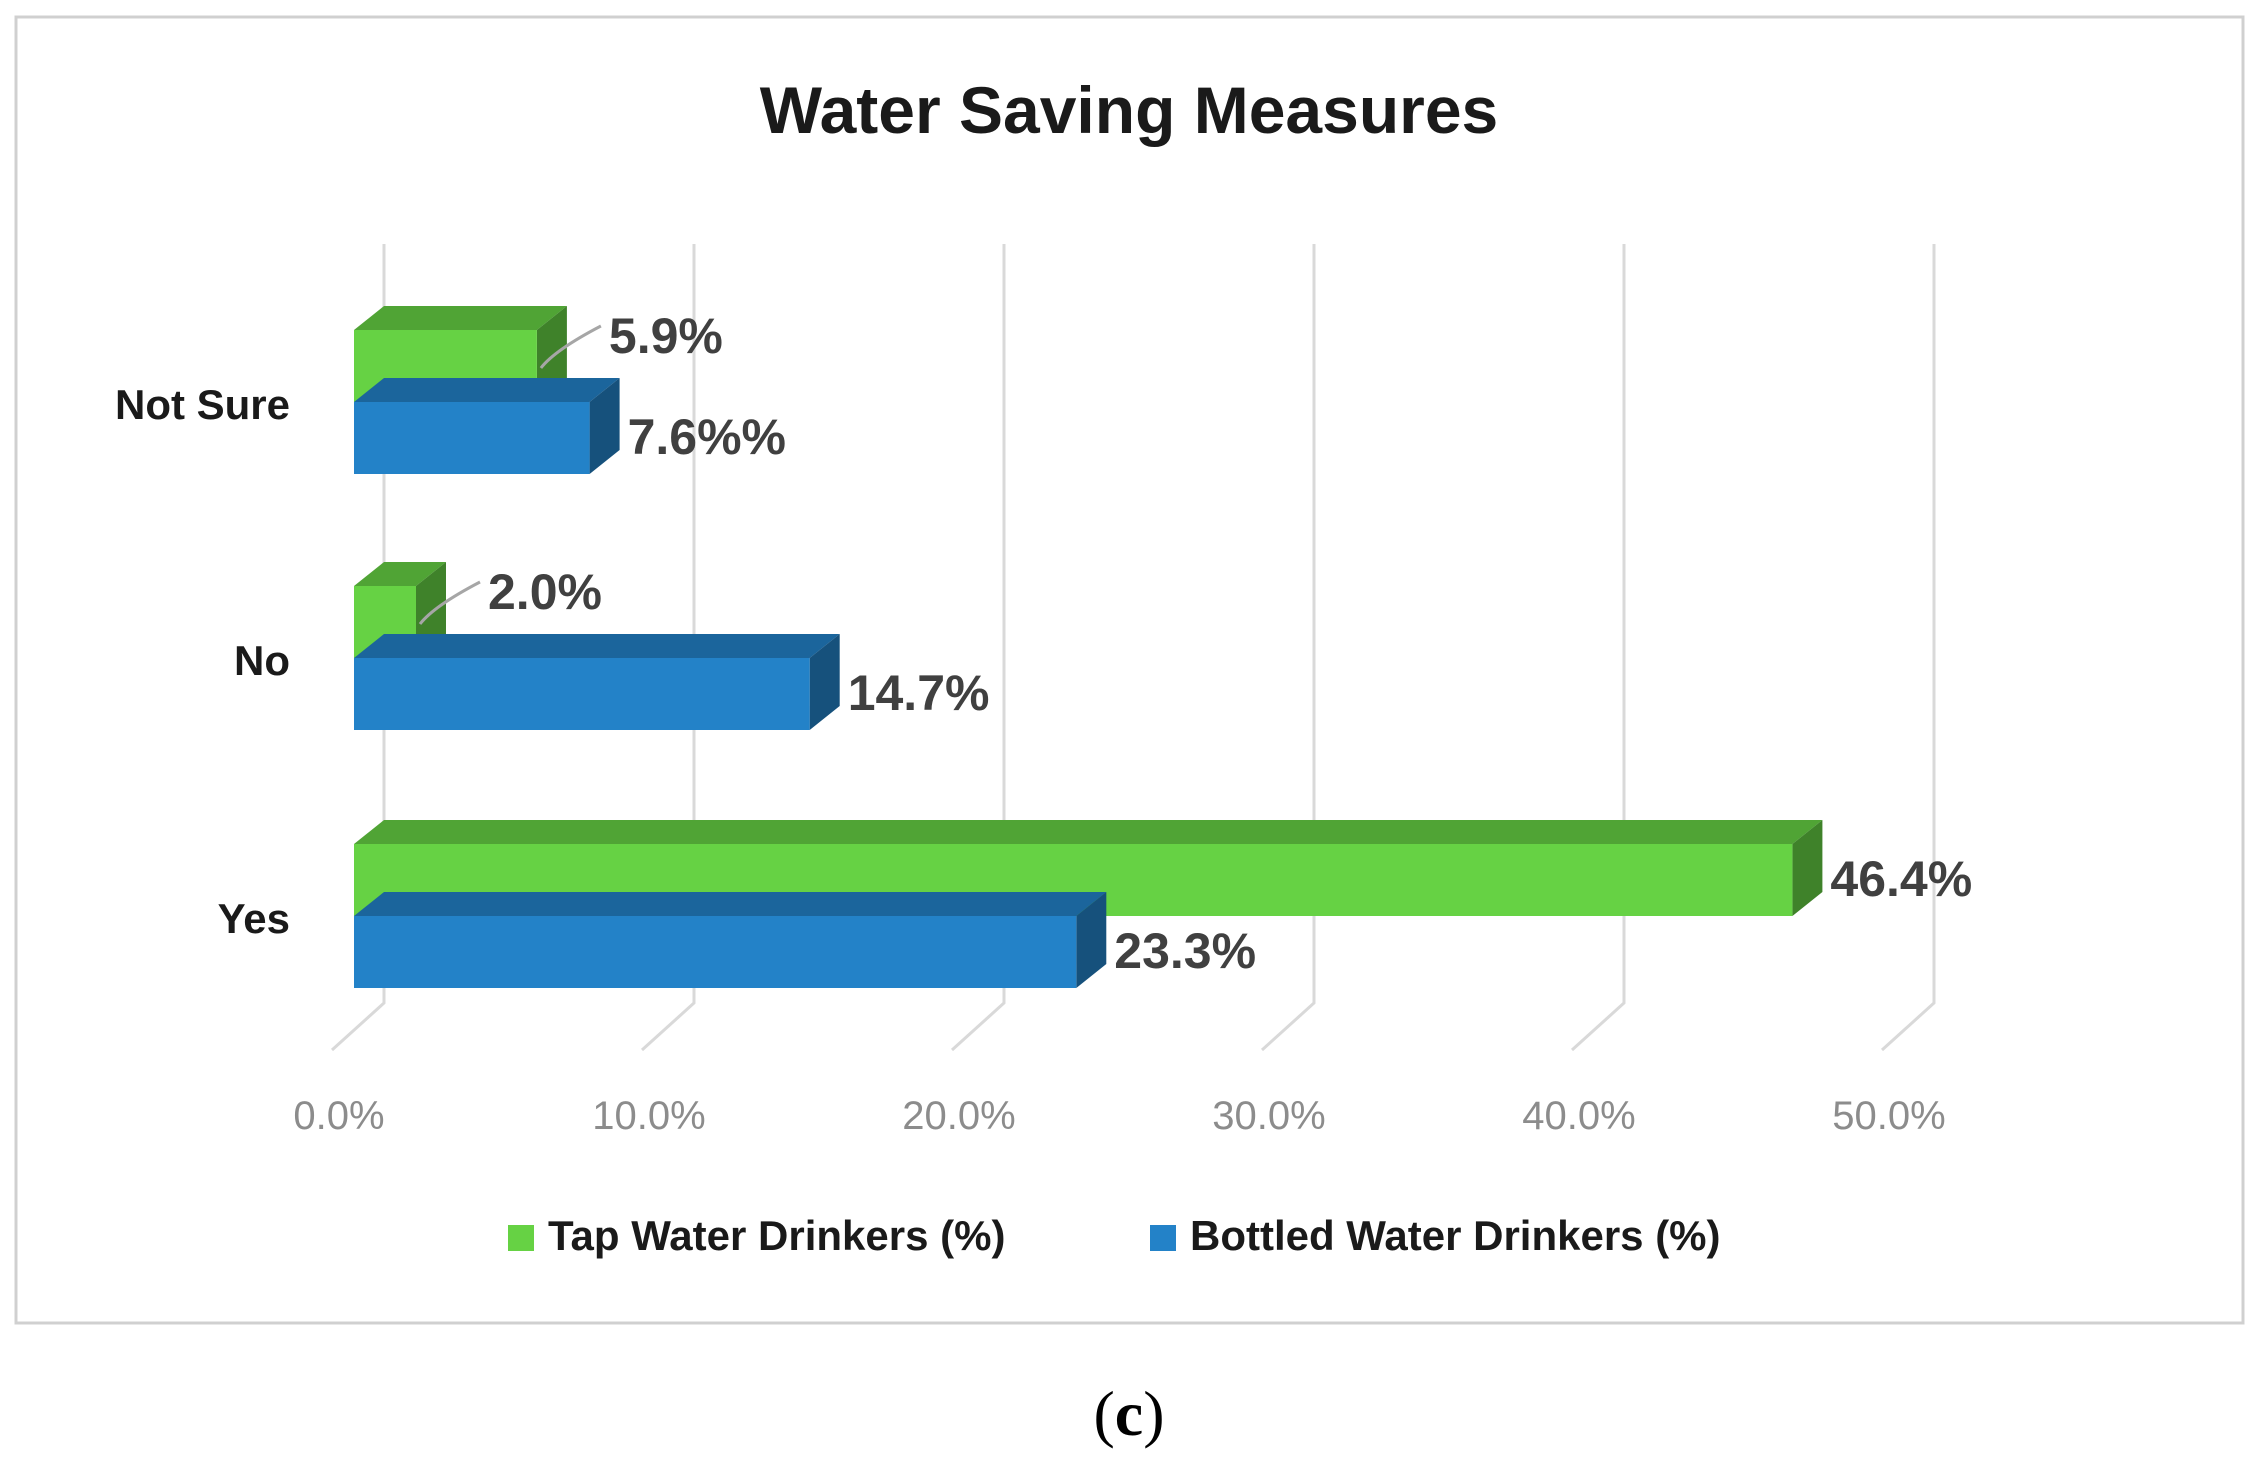 The width and height of the screenshot is (2260, 1468). Describe the element at coordinates (400, 574) in the screenshot. I see `tap-bar-no-top-face` at that location.